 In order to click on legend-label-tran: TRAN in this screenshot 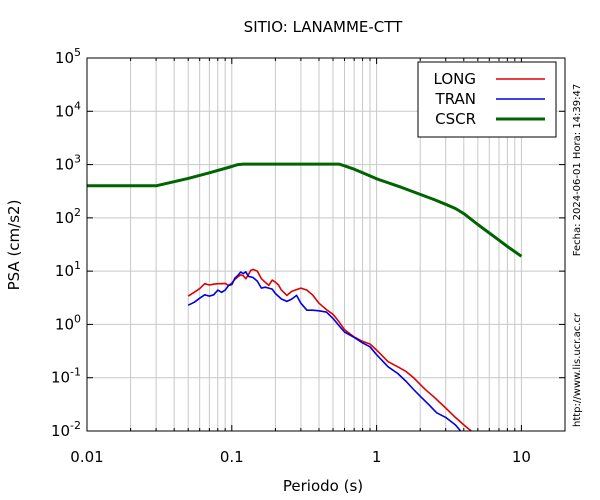, I will do `click(455, 99)`.